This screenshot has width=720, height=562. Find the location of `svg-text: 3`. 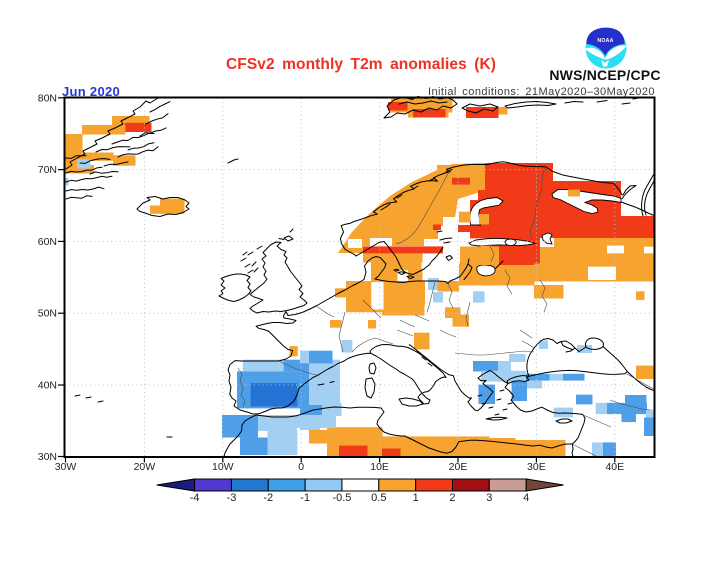

svg-text: 3 is located at coordinates (489, 498).